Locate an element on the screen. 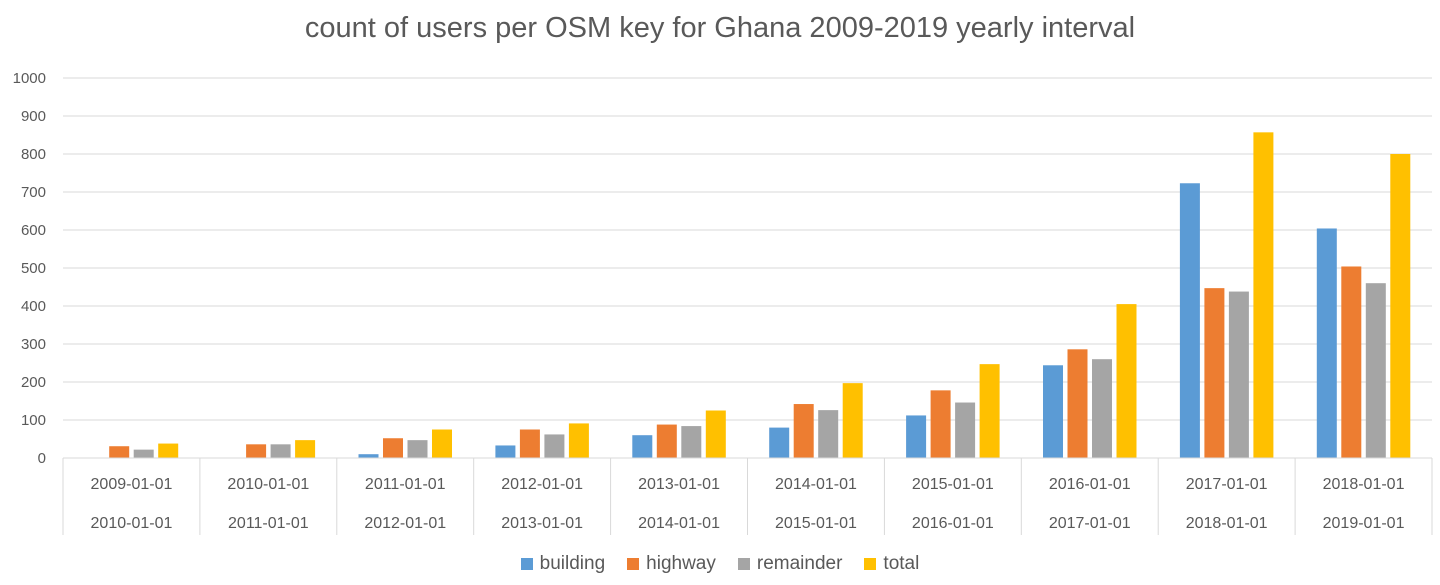 The width and height of the screenshot is (1440, 585). y-axis-ticks: 0 100 200 300 400 500 600 700 800 900 1000 is located at coordinates (29, 268).